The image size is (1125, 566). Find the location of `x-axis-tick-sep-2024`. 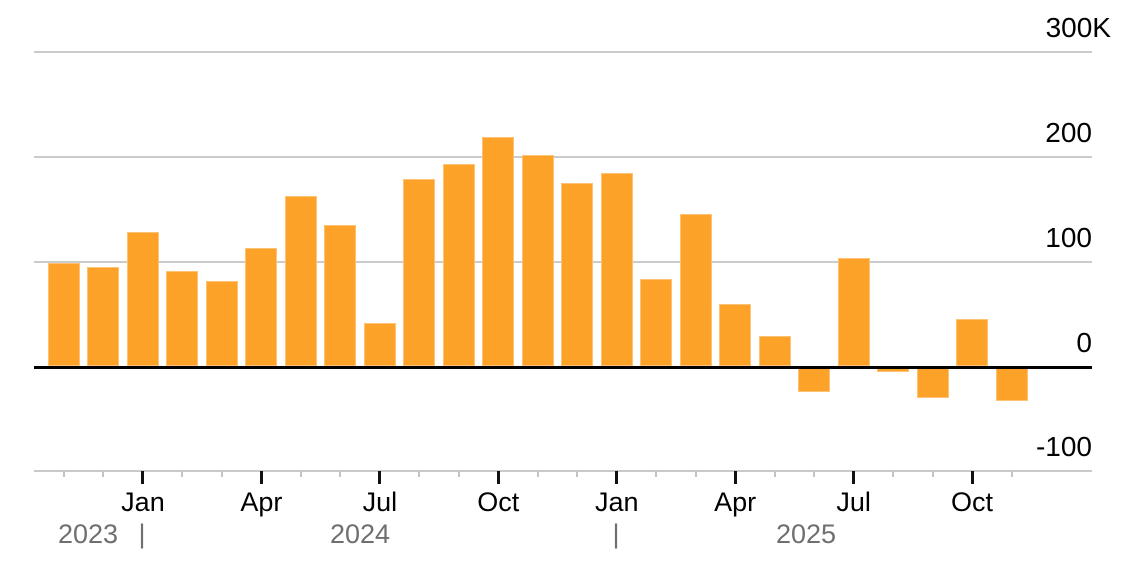

x-axis-tick-sep-2024 is located at coordinates (458, 474).